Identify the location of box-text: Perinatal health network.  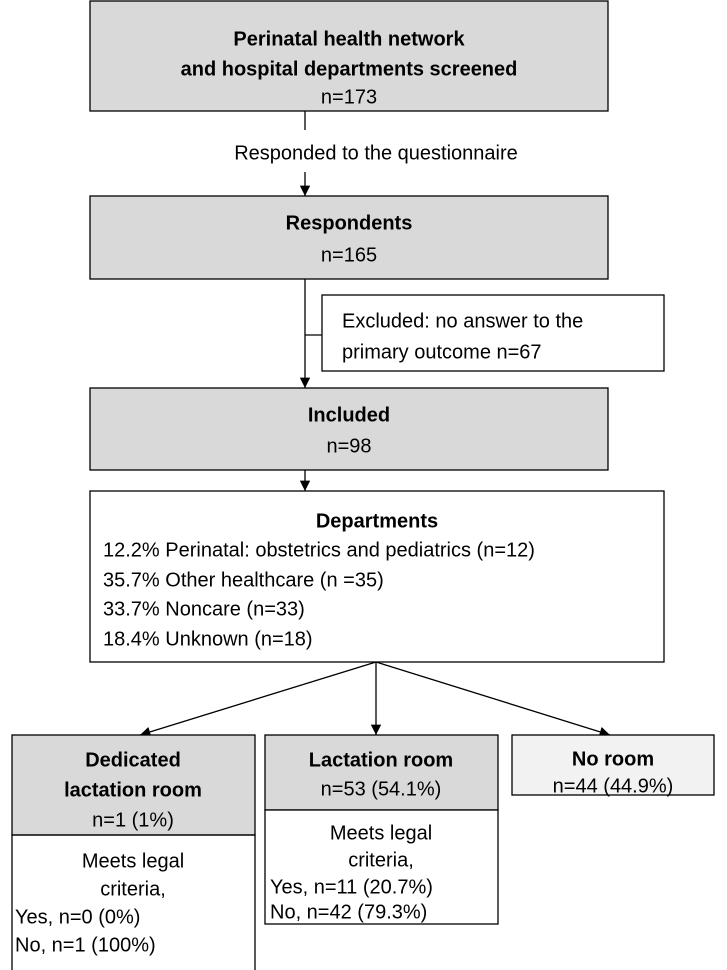
(349, 39).